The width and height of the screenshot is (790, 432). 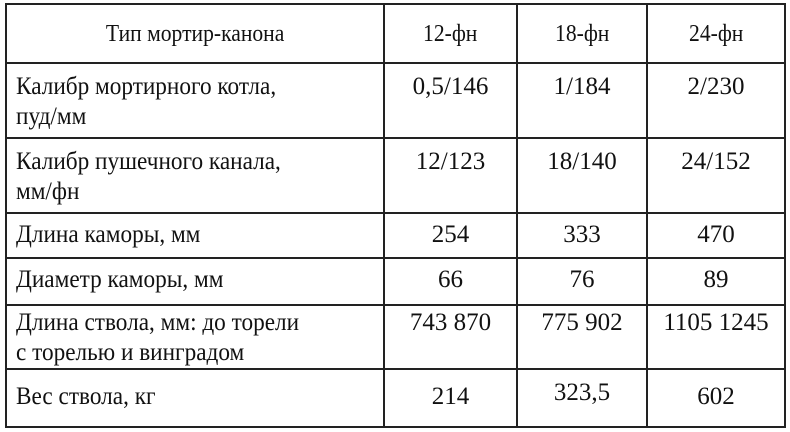 What do you see at coordinates (716, 337) in the screenshot?
I see `cell-value: 1105 1245` at bounding box center [716, 337].